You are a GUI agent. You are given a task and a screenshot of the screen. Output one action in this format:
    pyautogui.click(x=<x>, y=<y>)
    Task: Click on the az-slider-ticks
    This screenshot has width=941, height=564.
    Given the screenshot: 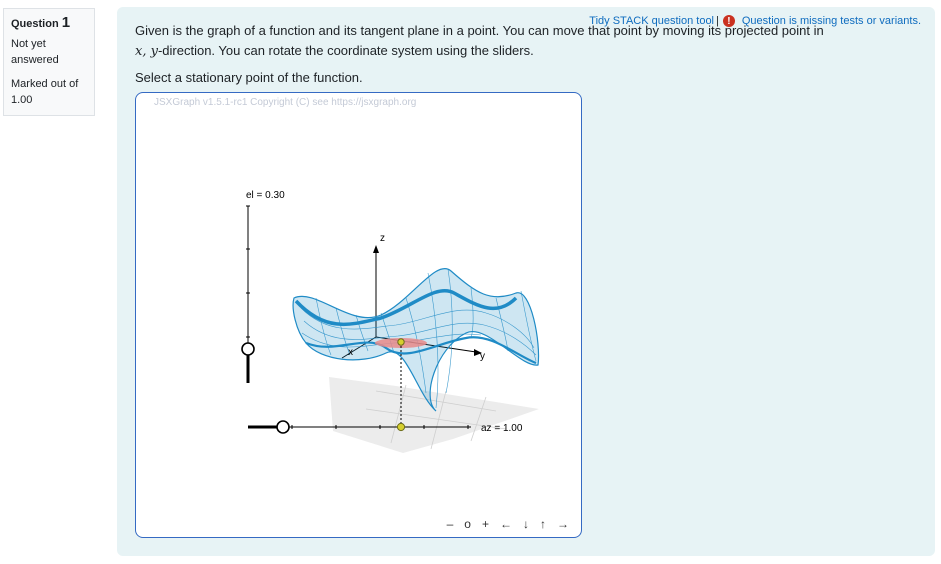 What is the action you would take?
    pyautogui.click(x=380, y=427)
    